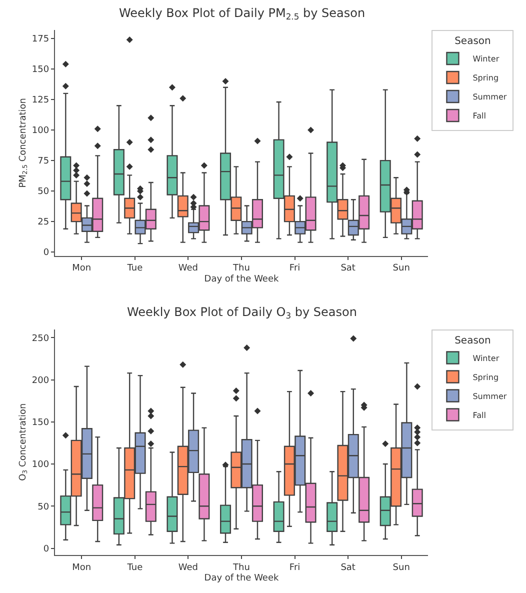 The width and height of the screenshot is (526, 593). What do you see at coordinates (44, 223) in the screenshot?
I see `y-tick-label: 25` at bounding box center [44, 223].